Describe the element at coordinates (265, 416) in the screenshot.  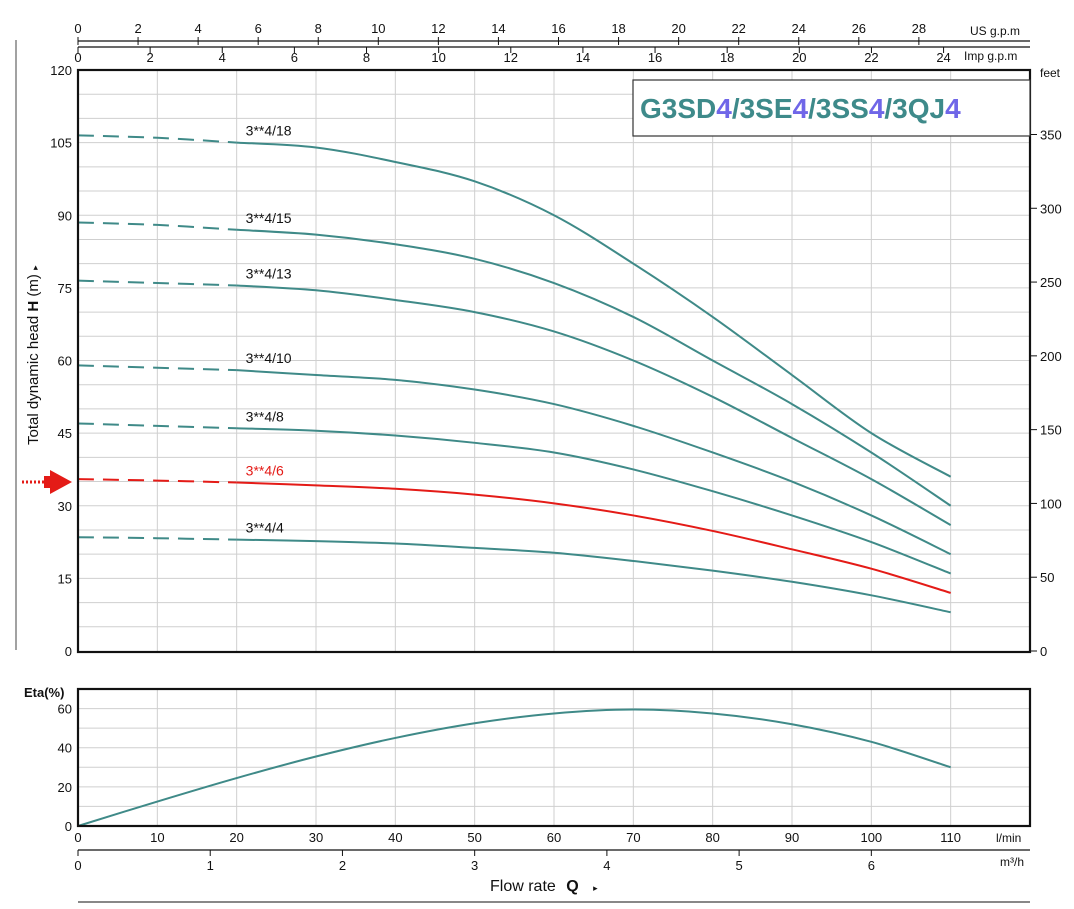
I see `series-5-label: 3**4/8` at that location.